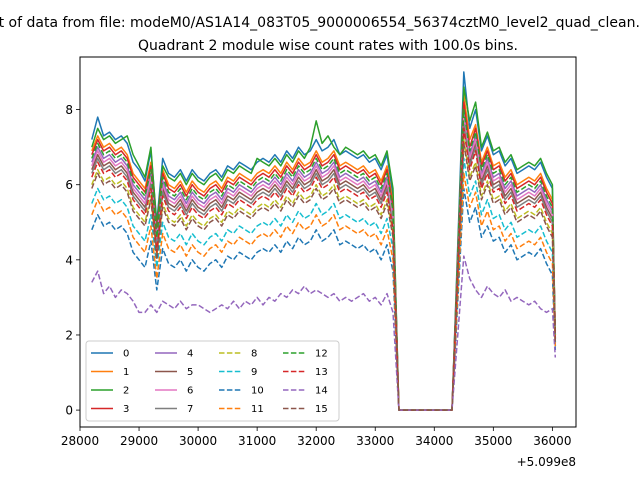  I want to click on legend-label-6: 6, so click(190, 391).